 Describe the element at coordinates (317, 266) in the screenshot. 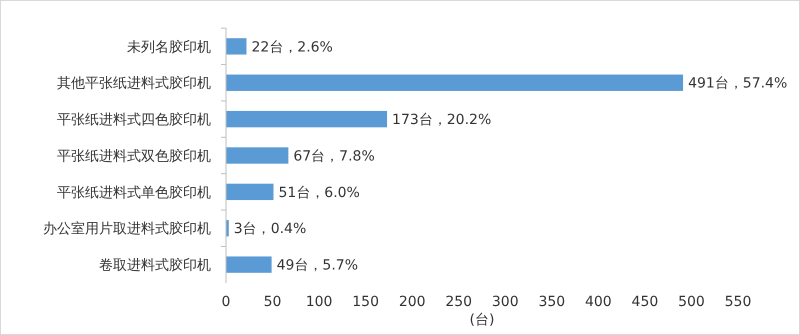

I see `data-label: 49台，5.7%` at that location.